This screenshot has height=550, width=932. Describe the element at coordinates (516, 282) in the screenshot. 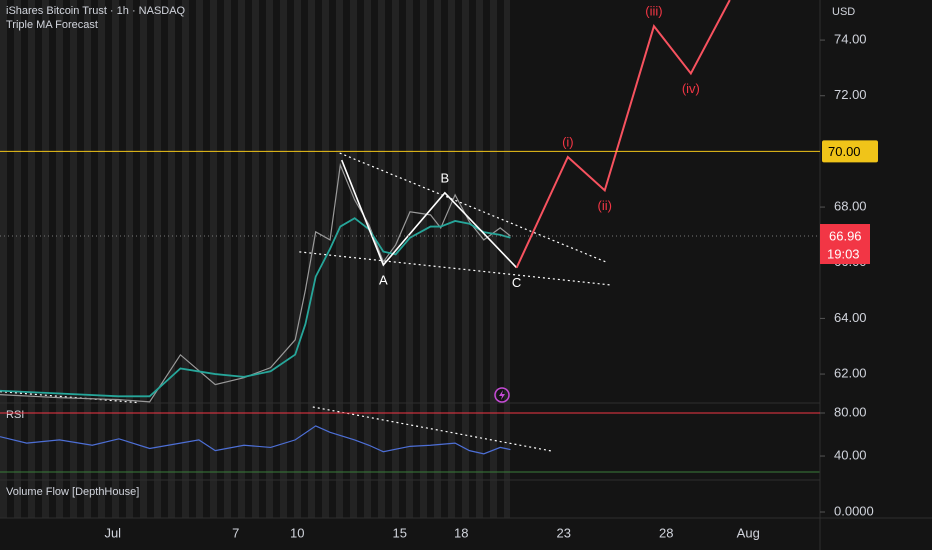

I see `wave-label: C` at that location.